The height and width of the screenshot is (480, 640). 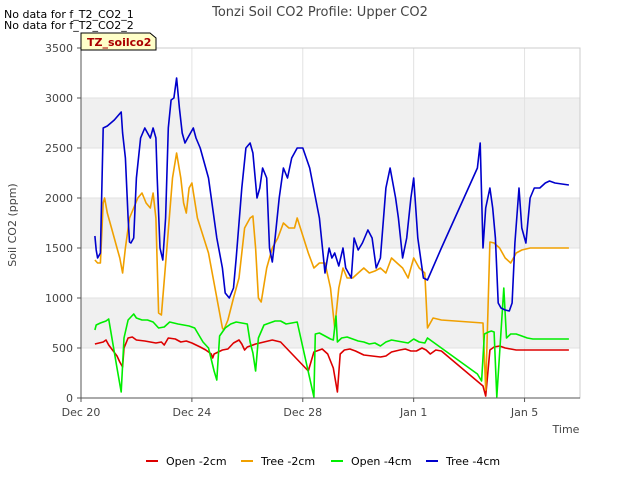 What do you see at coordinates (413, 412) in the screenshot?
I see `x-tick-label-3: Jan 1` at bounding box center [413, 412].